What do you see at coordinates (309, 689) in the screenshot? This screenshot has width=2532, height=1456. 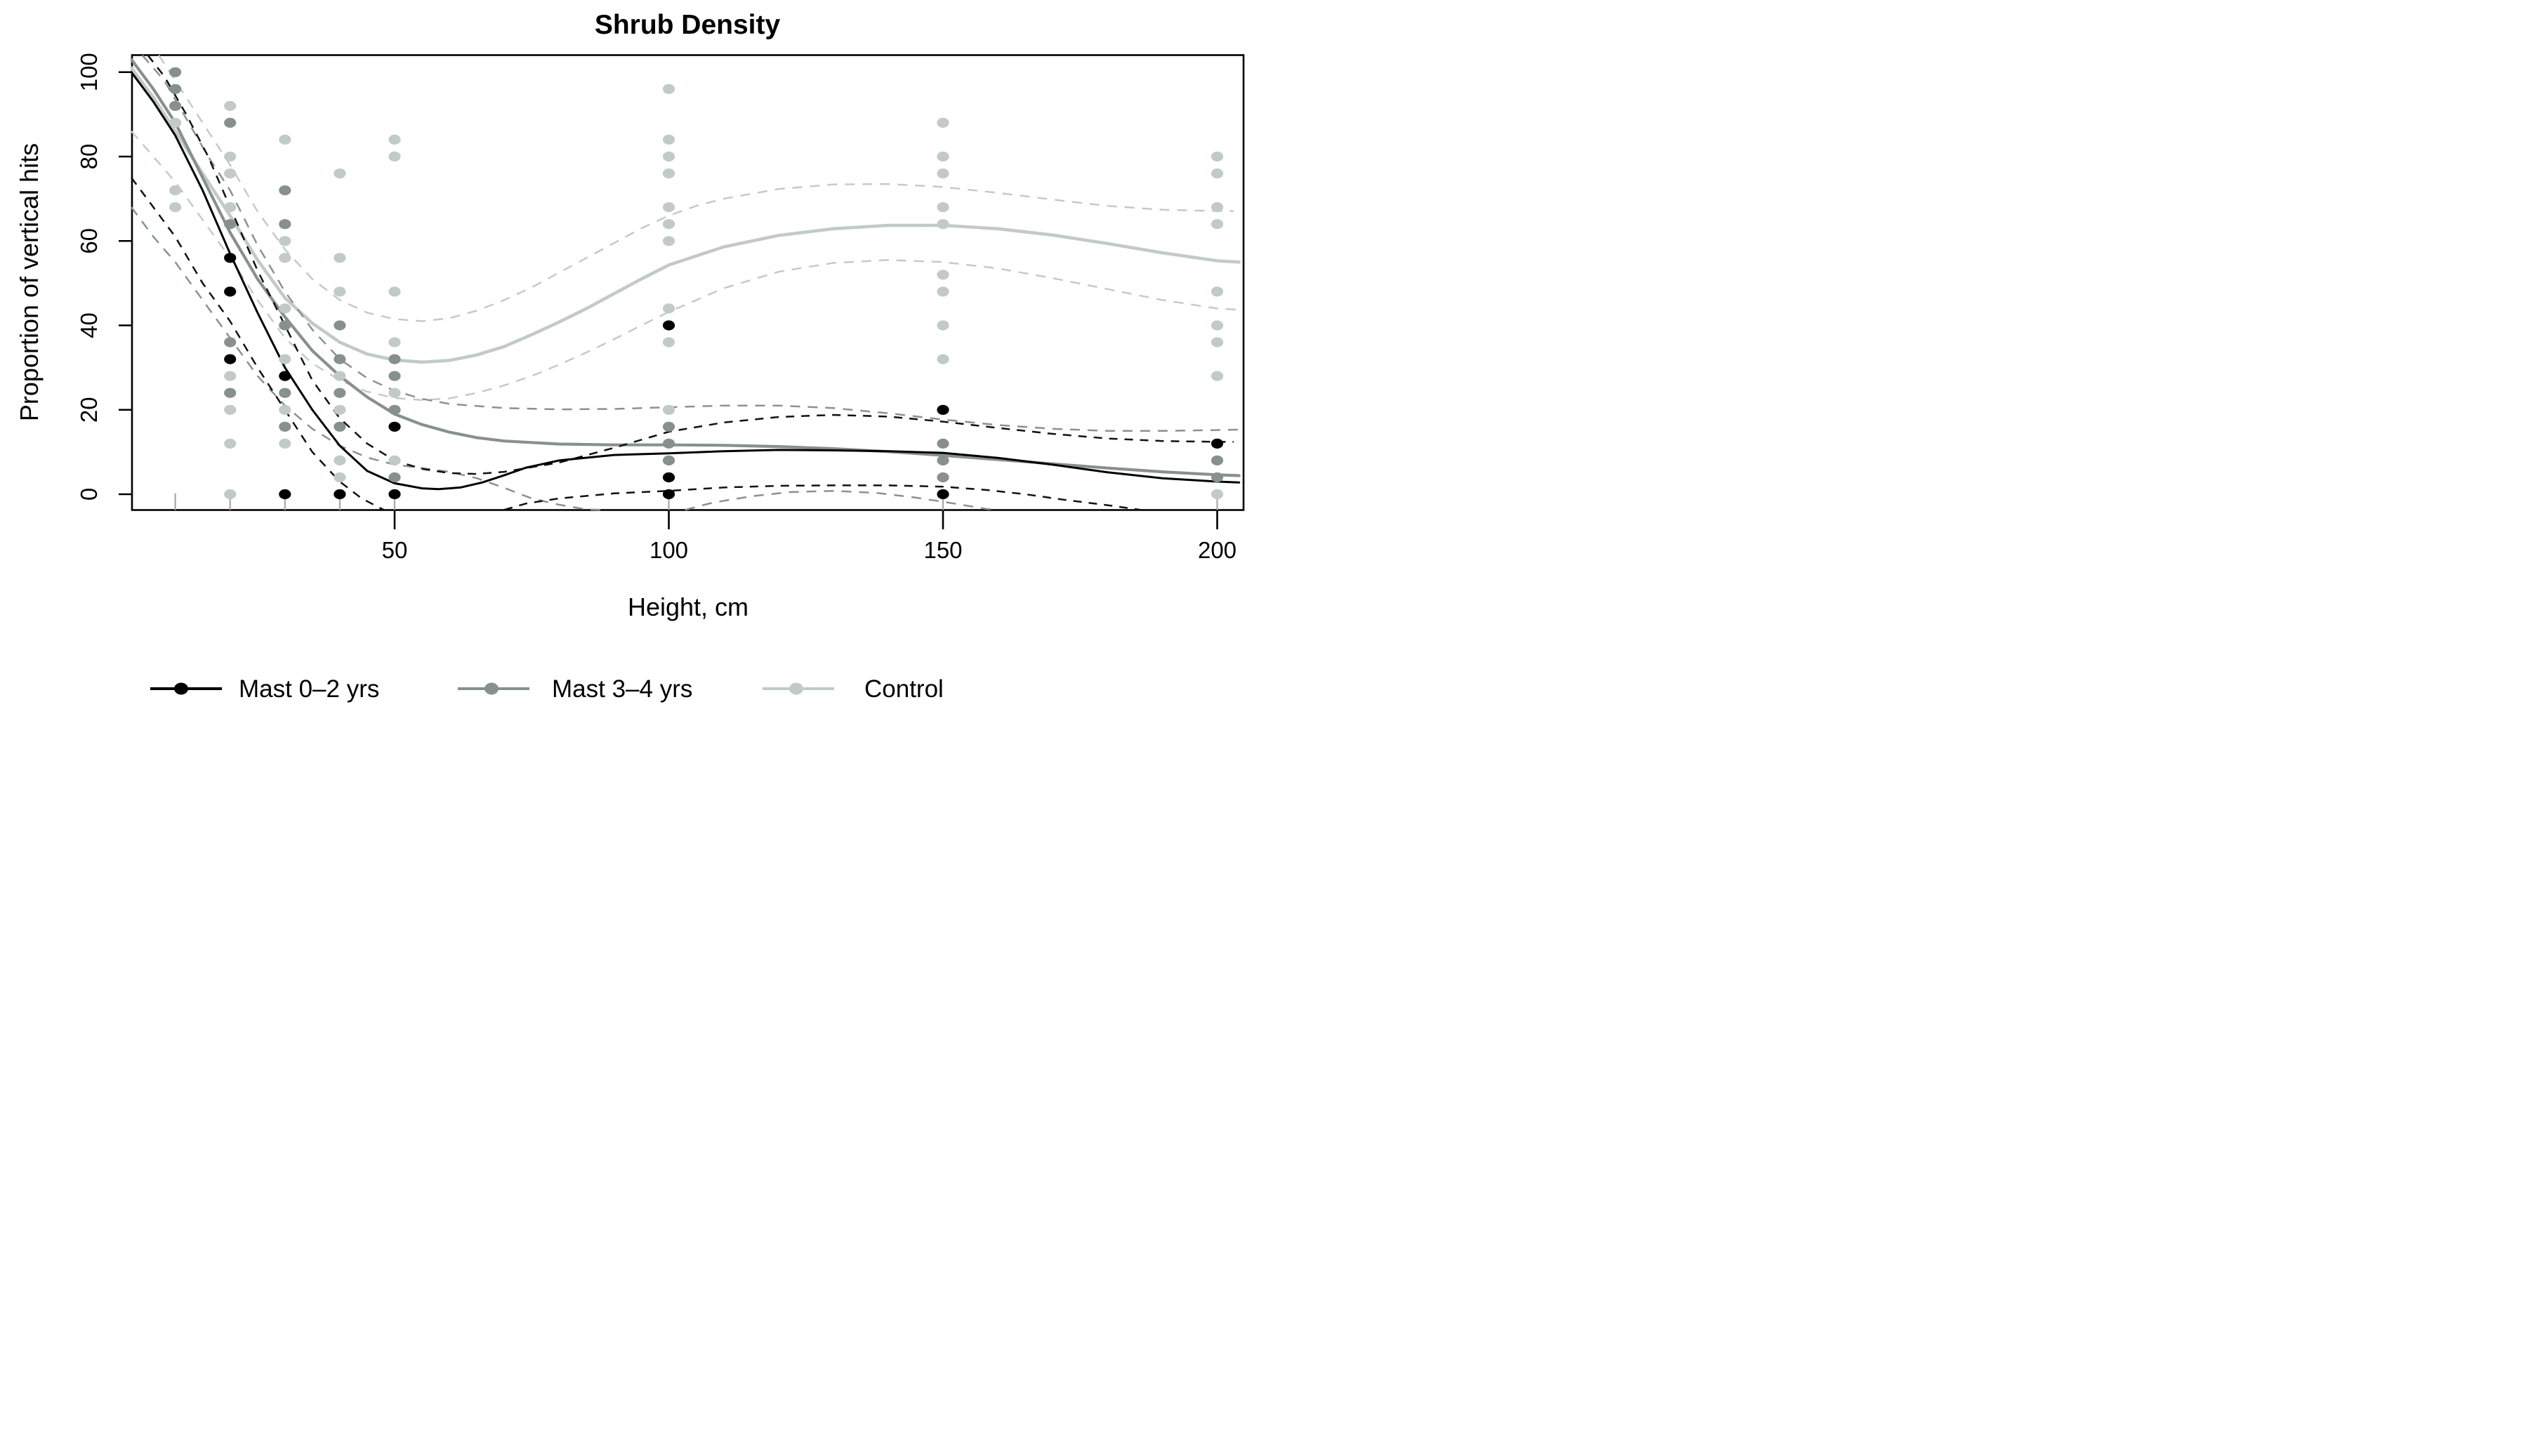 I see `legend-label-mast-0-2: Mast 0–2 yrs` at bounding box center [309, 689].